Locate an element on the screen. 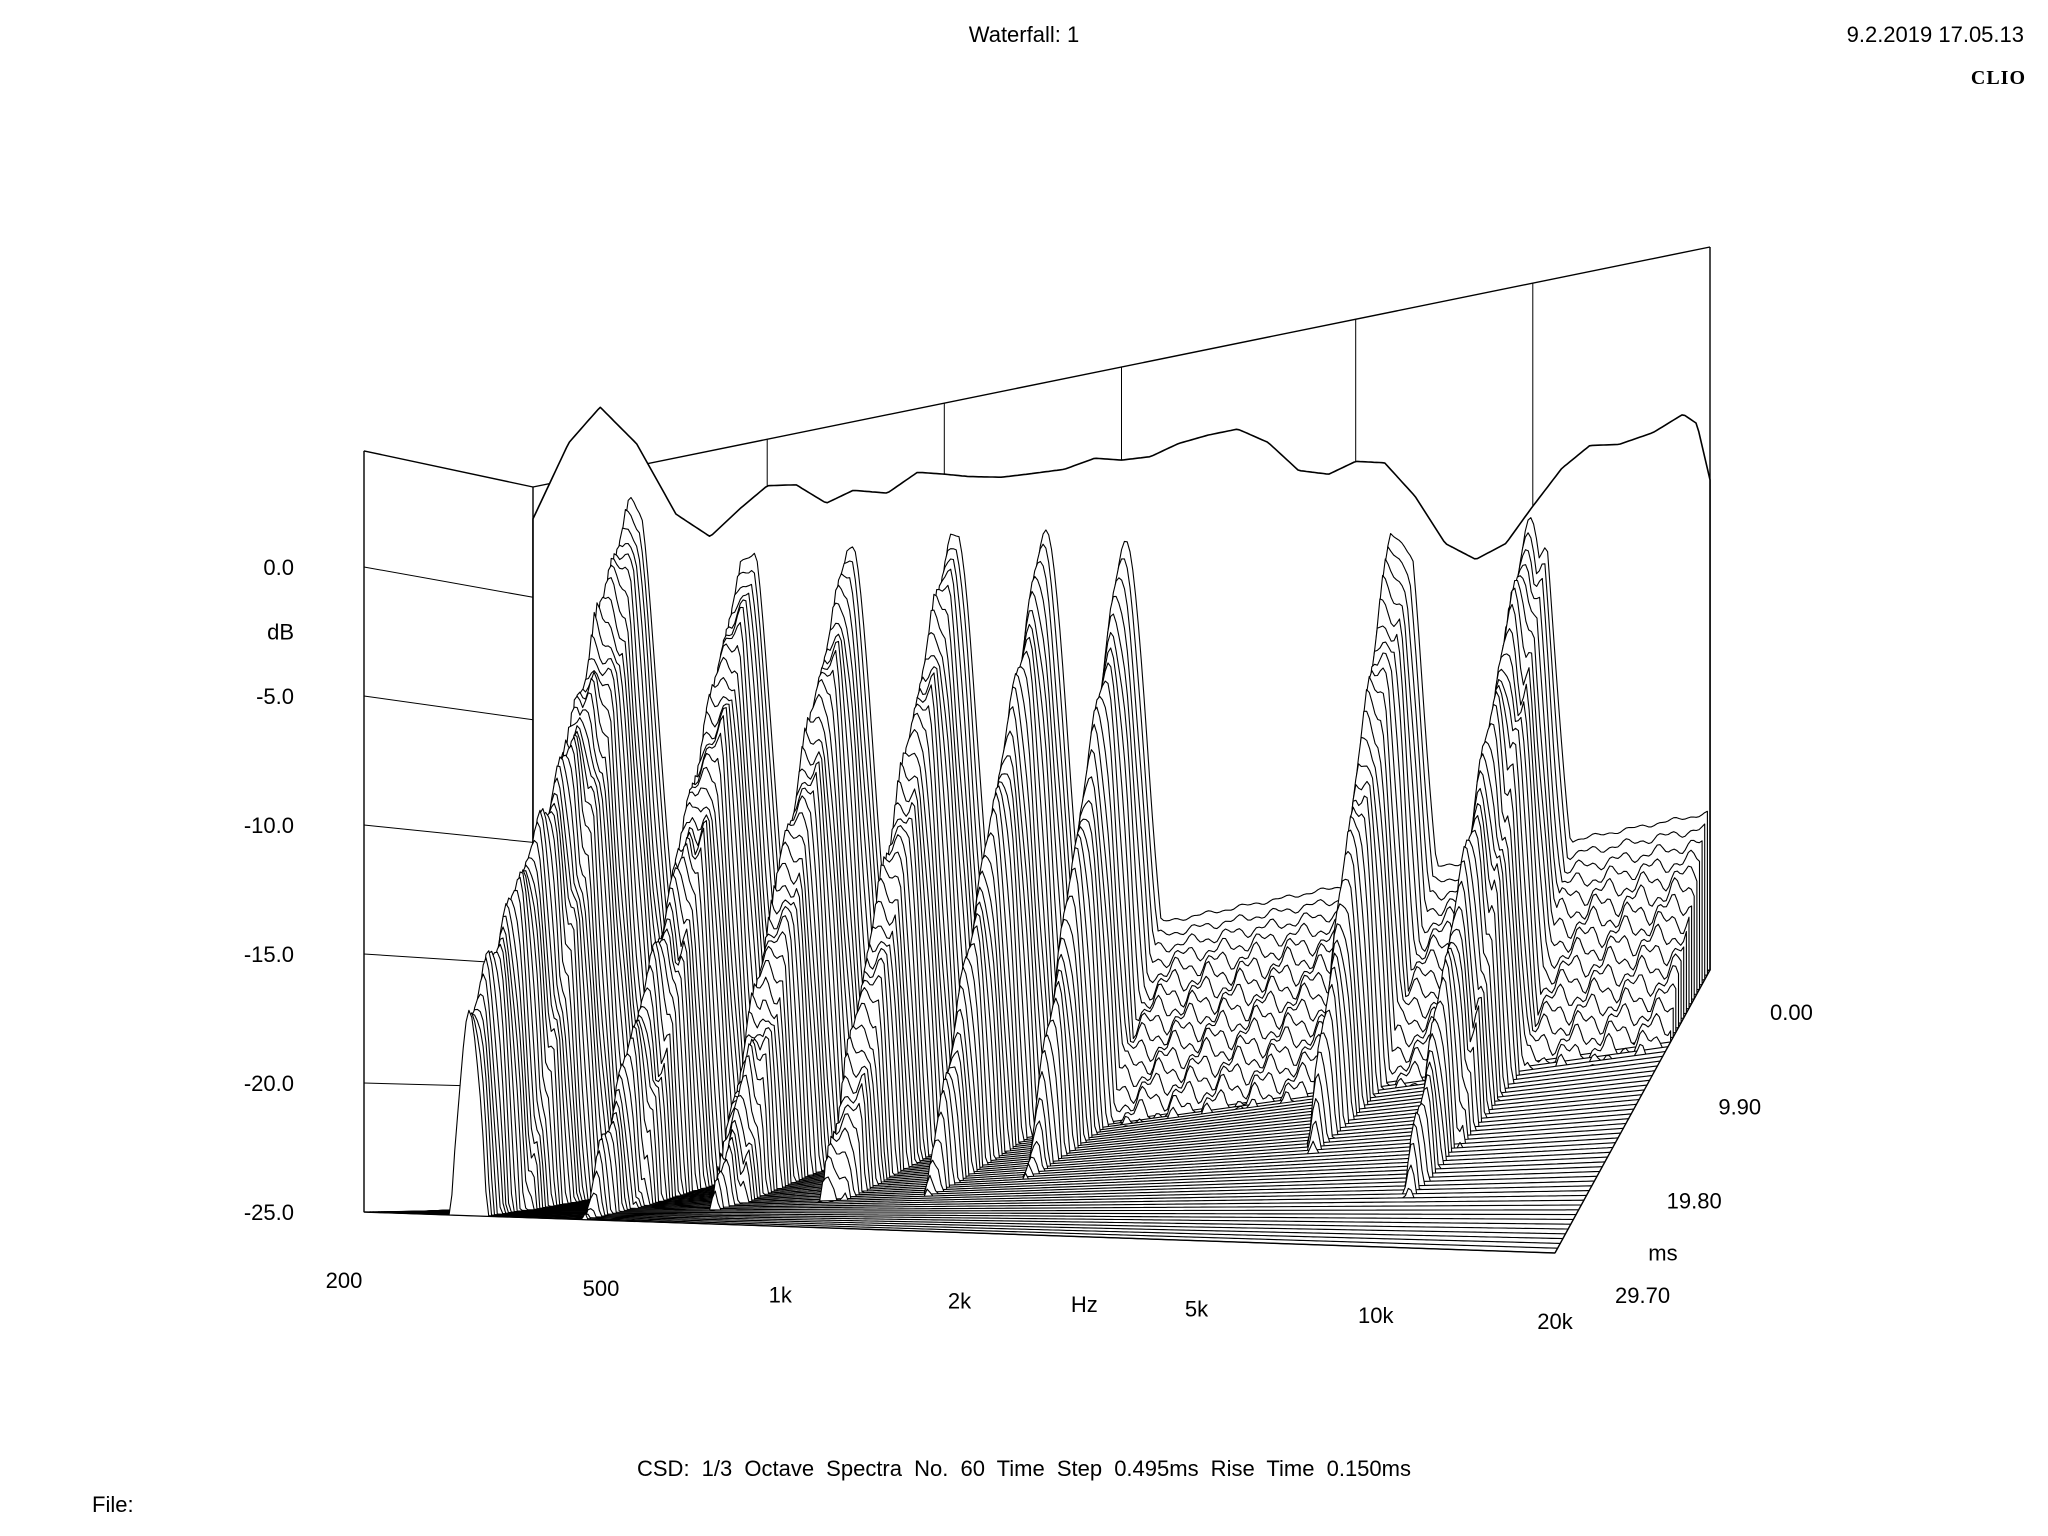  chart-title: Waterfall: 1 is located at coordinates (1024, 34).